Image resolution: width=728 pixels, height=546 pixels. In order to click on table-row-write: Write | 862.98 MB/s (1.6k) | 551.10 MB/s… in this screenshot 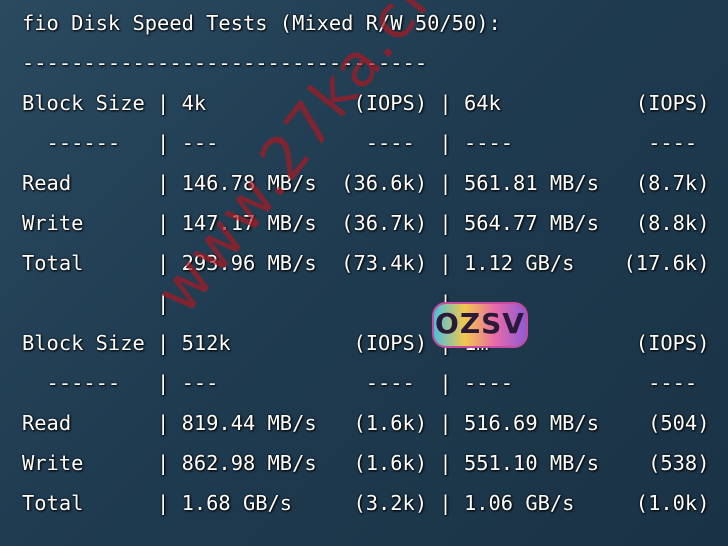, I will do `click(366, 463)`.